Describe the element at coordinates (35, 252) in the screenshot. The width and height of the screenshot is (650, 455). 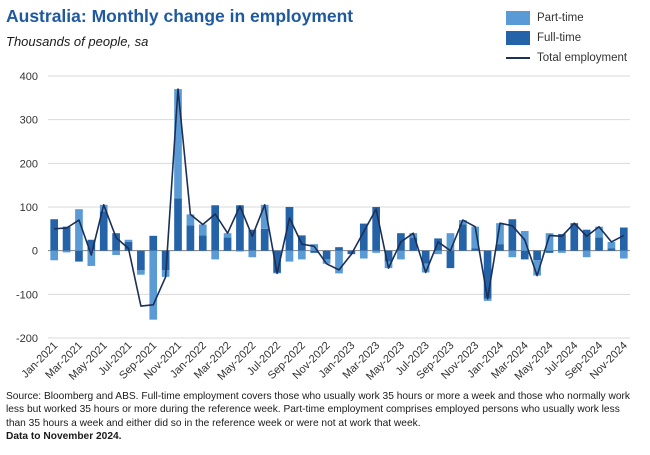
I see `y-tick-label: 0` at that location.